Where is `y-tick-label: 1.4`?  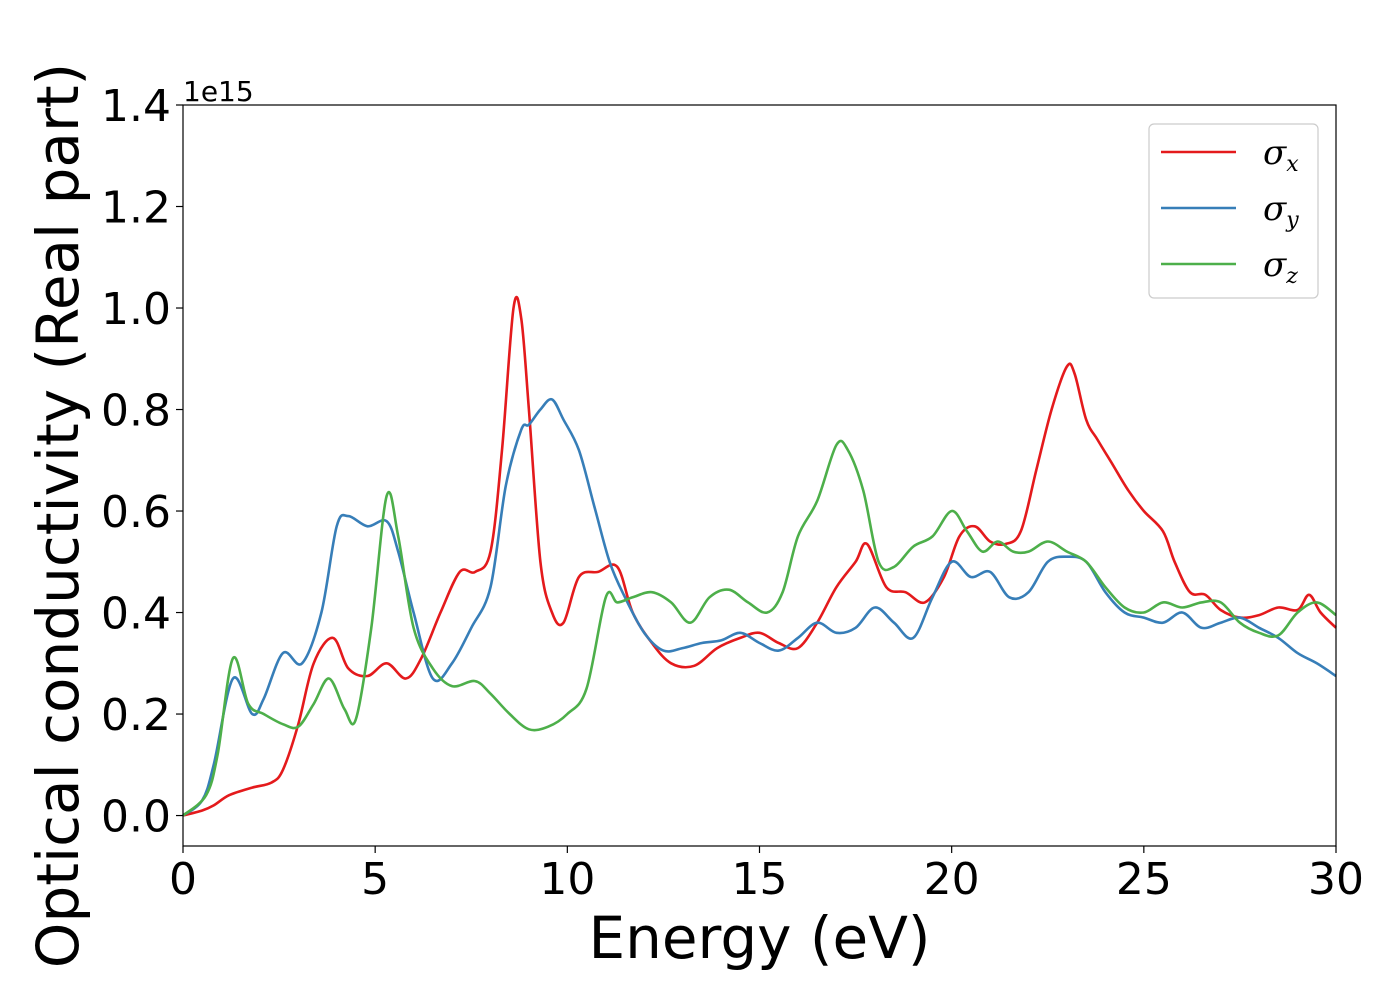 y-tick-label: 1.4 is located at coordinates (136, 106).